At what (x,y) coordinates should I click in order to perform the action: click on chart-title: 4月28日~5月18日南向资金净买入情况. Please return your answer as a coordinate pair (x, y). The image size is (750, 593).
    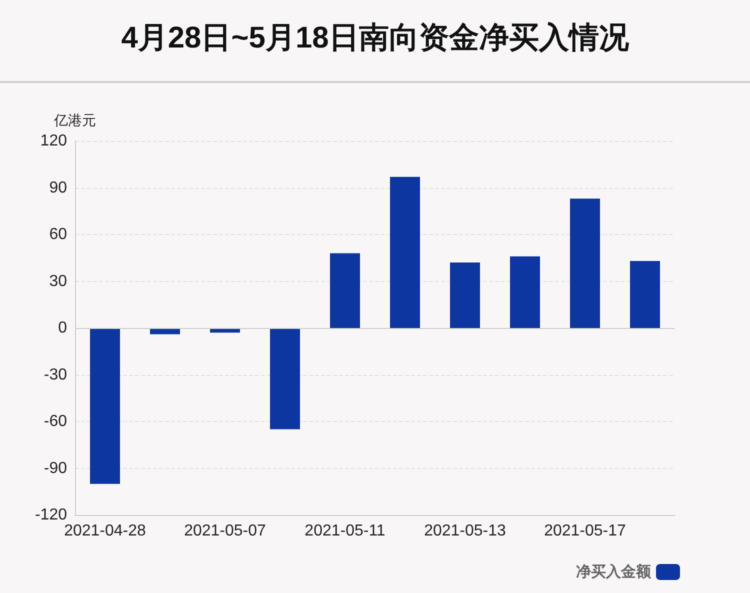
    Looking at the image, I should click on (375, 38).